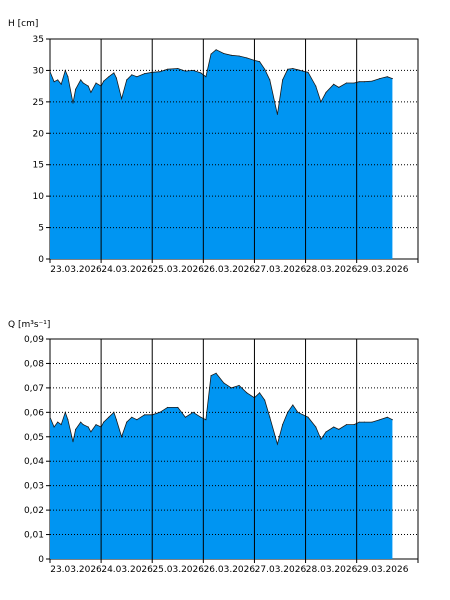 The height and width of the screenshot is (600, 450). What do you see at coordinates (34, 340) in the screenshot?
I see `y-tick-label: 0,09` at bounding box center [34, 340].